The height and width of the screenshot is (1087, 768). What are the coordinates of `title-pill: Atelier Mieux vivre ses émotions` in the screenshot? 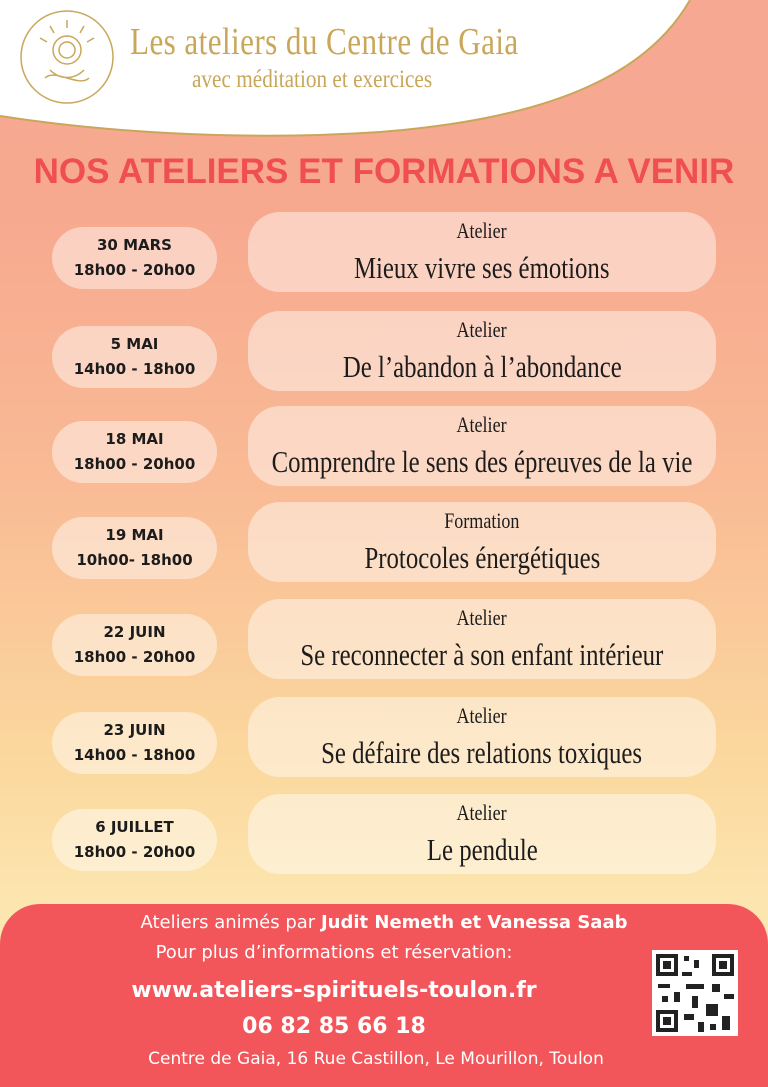 It's located at (482, 252).